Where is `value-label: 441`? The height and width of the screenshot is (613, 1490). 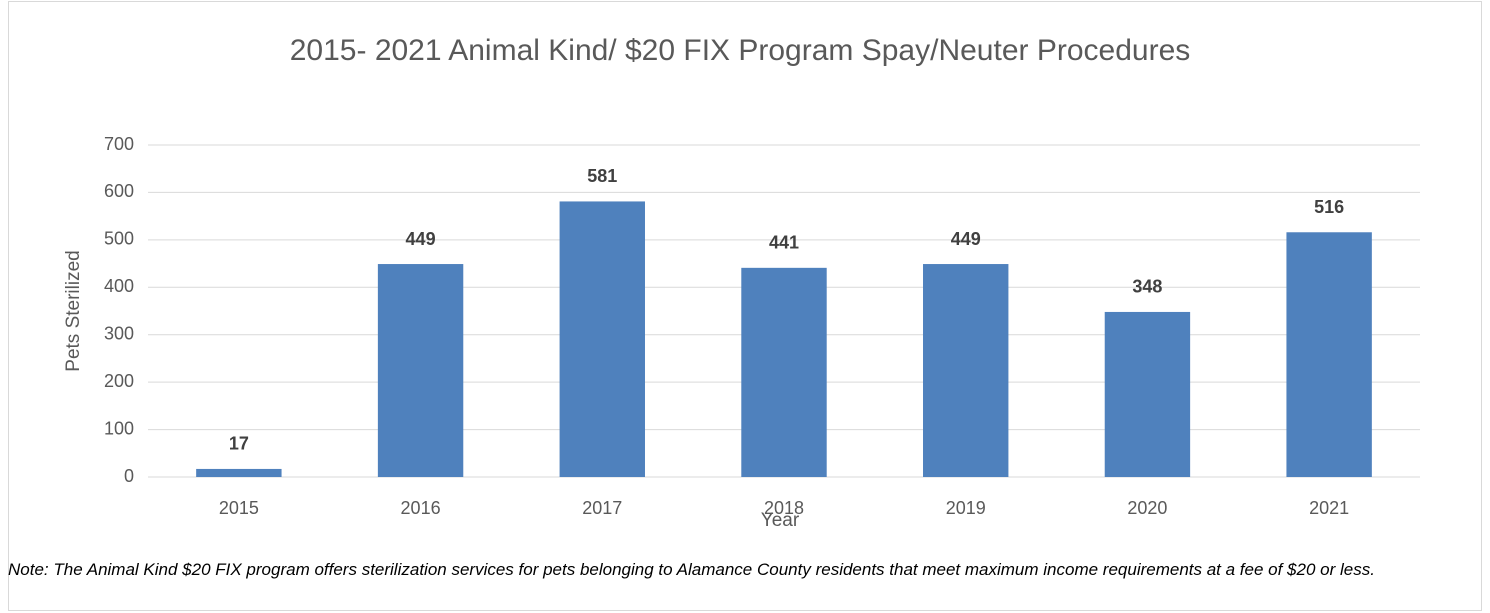
value-label: 441 is located at coordinates (784, 243).